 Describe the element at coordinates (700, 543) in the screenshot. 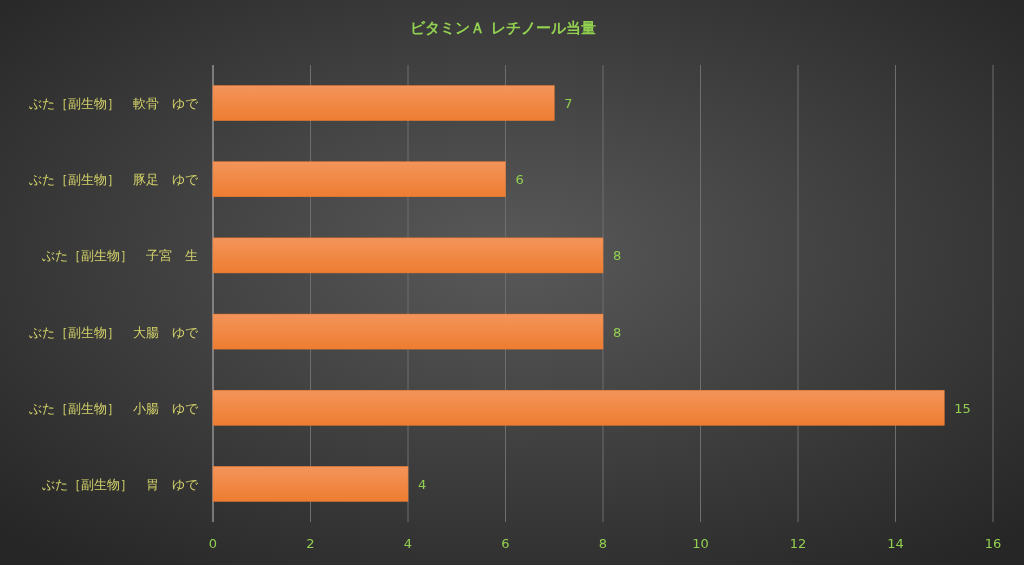

I see `x-tick-label: 10` at that location.